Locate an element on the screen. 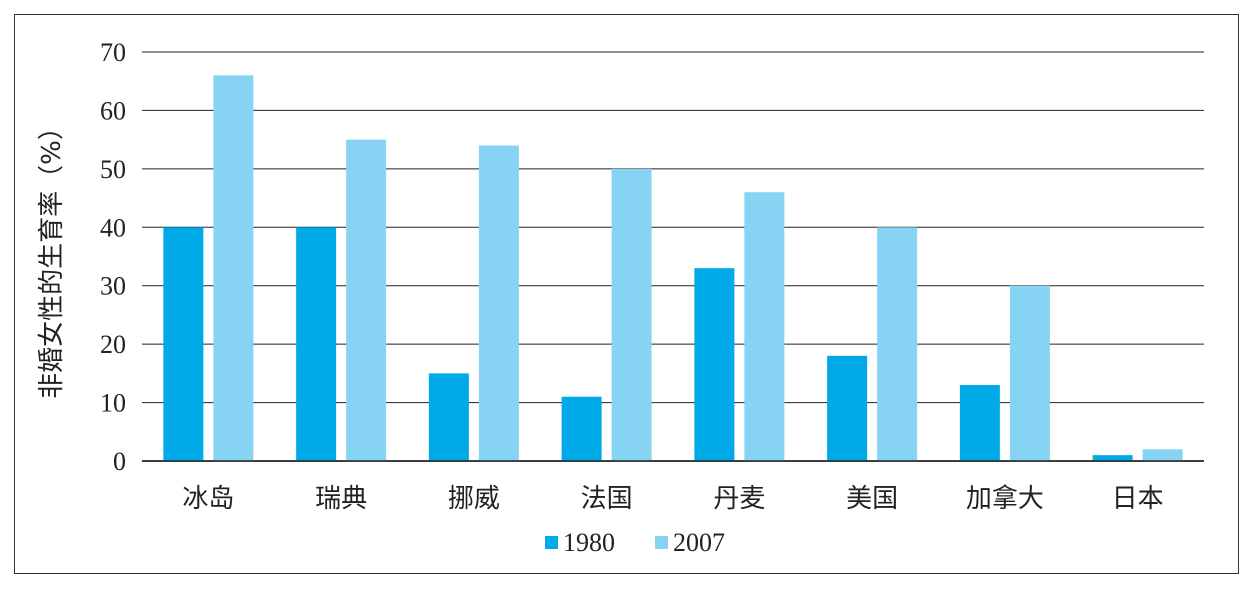 This screenshot has width=1255, height=590. legend-item-1980: 1980 is located at coordinates (580, 542).